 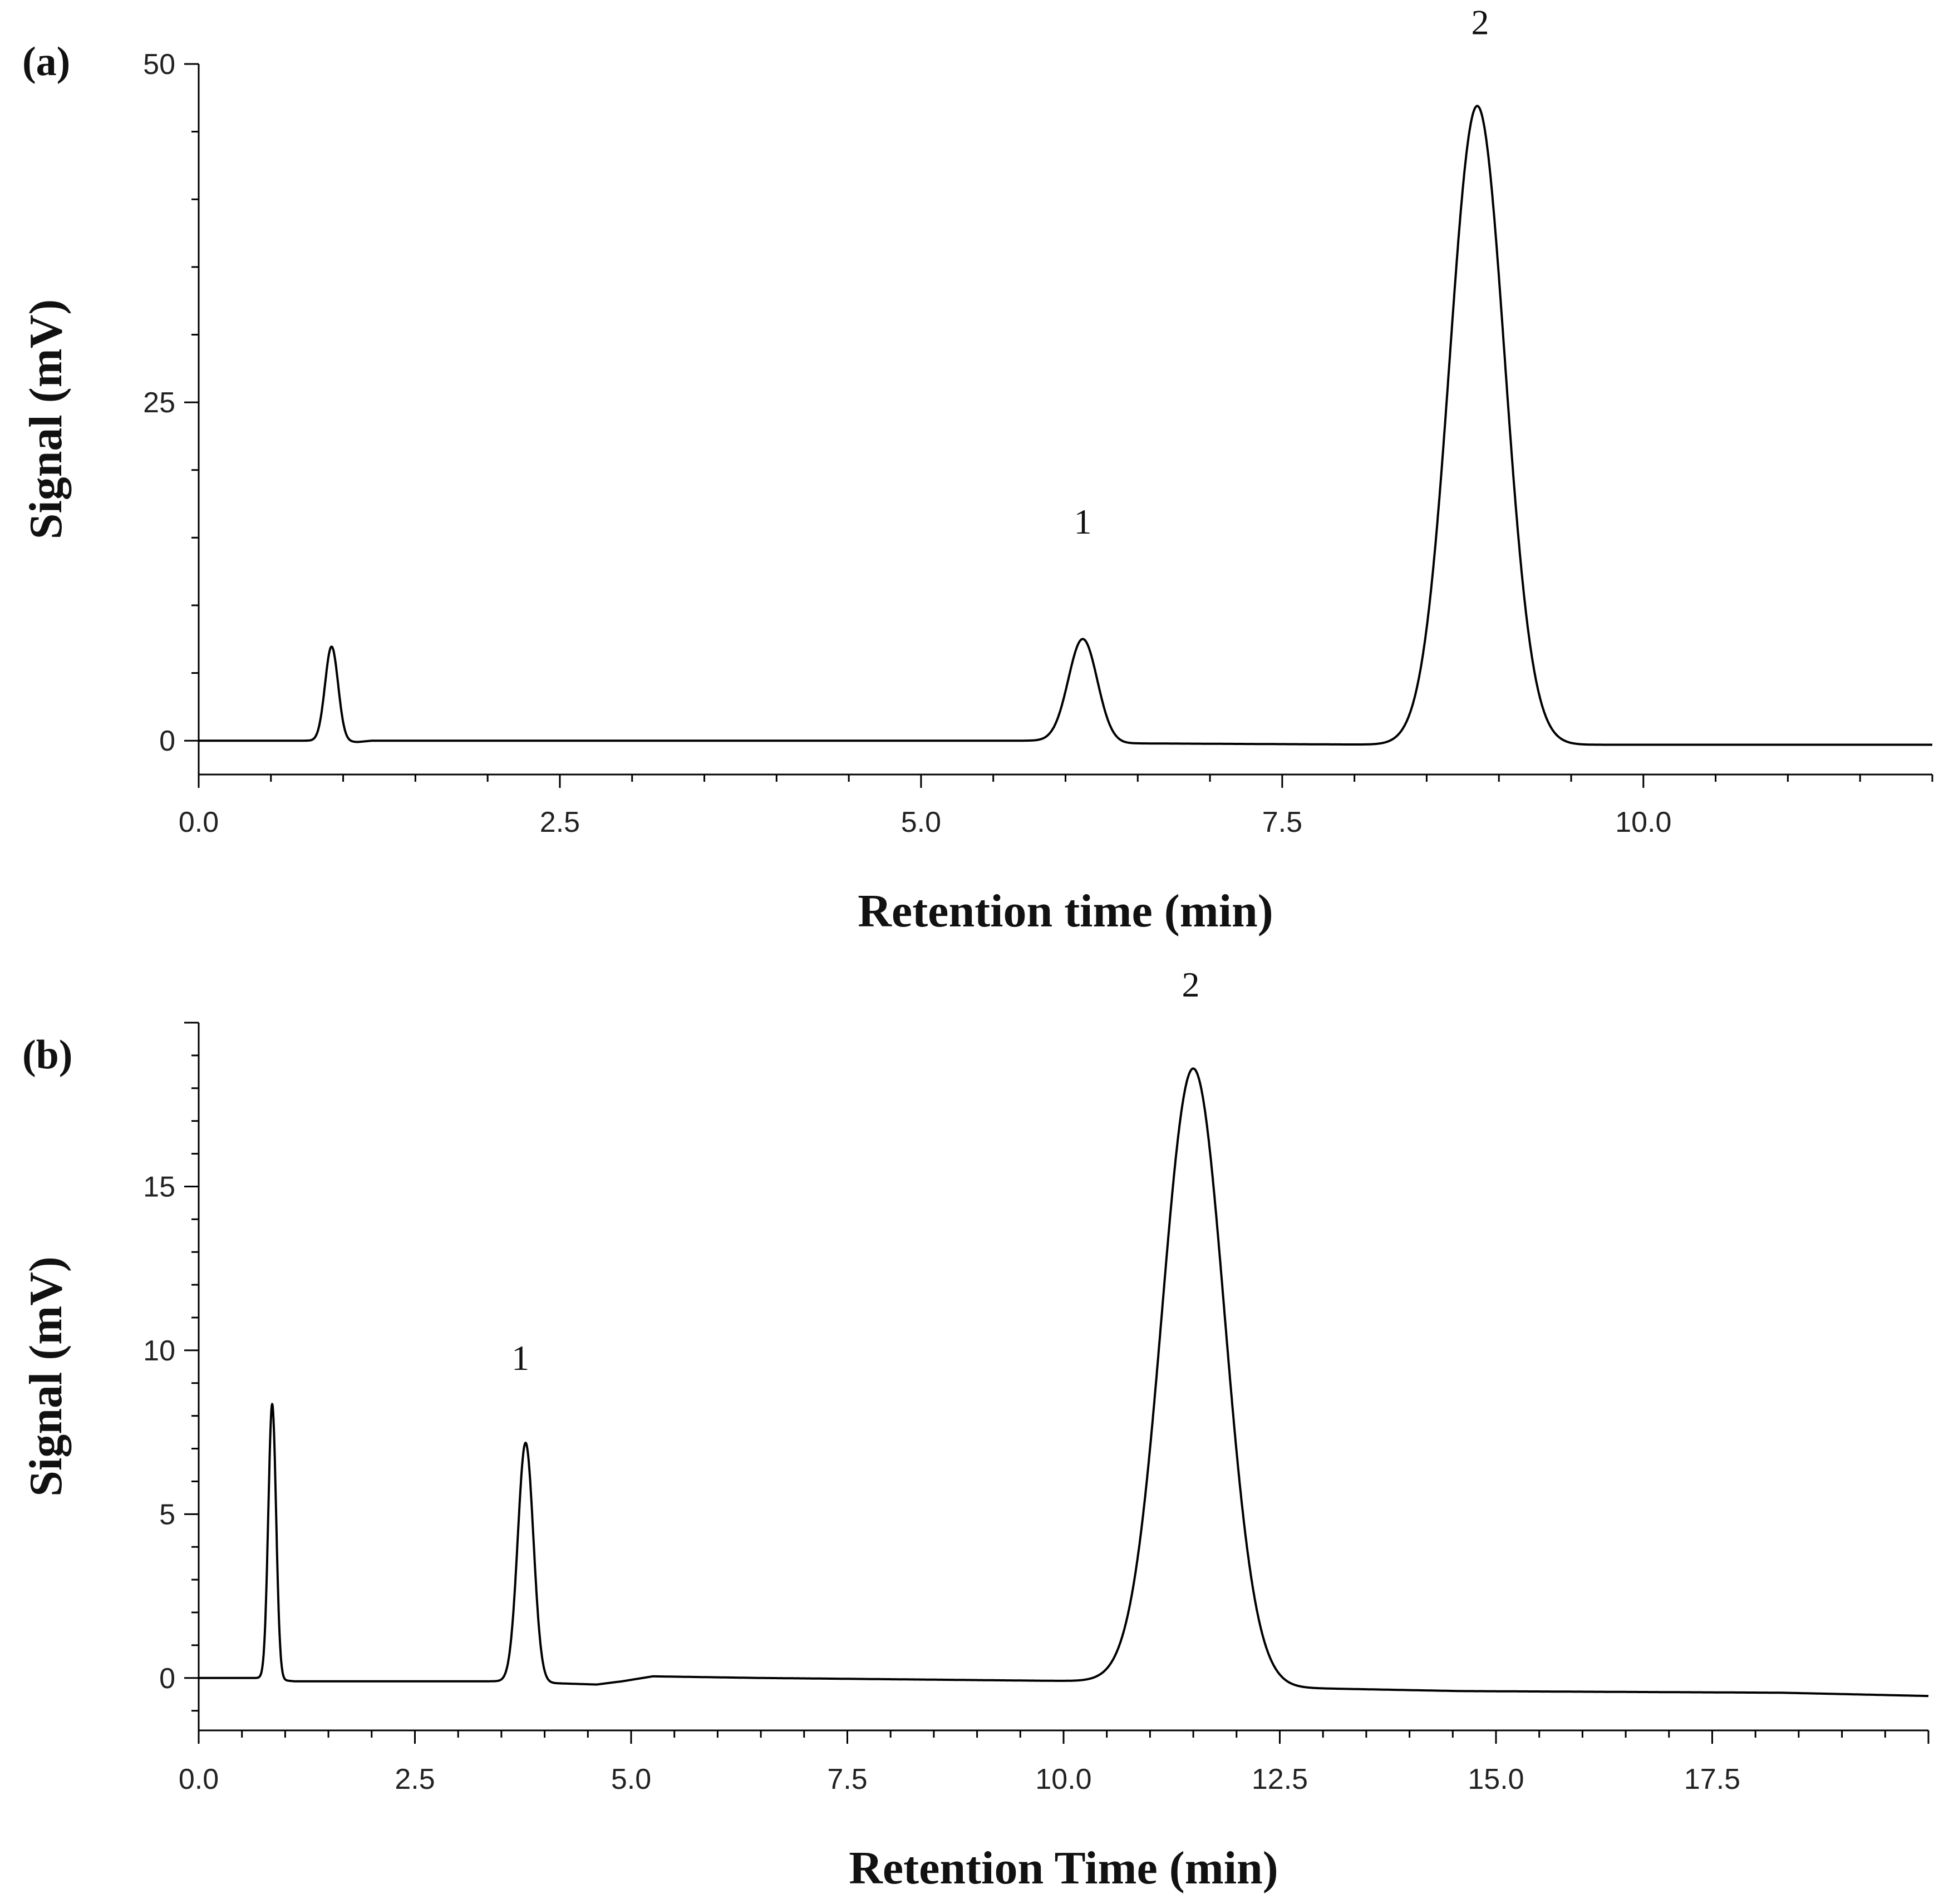 What do you see at coordinates (1280, 1780) in the screenshot?
I see `x-tick-label: 12.5` at bounding box center [1280, 1780].